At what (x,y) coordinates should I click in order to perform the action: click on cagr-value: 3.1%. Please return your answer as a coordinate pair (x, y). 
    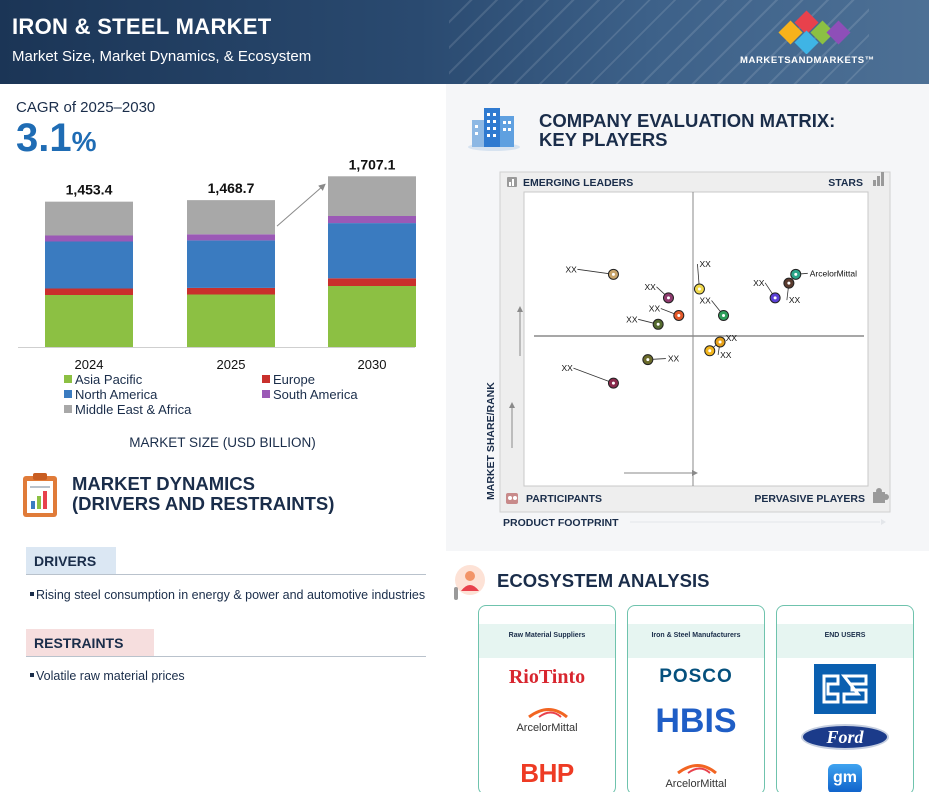
    Looking at the image, I should click on (56, 138).